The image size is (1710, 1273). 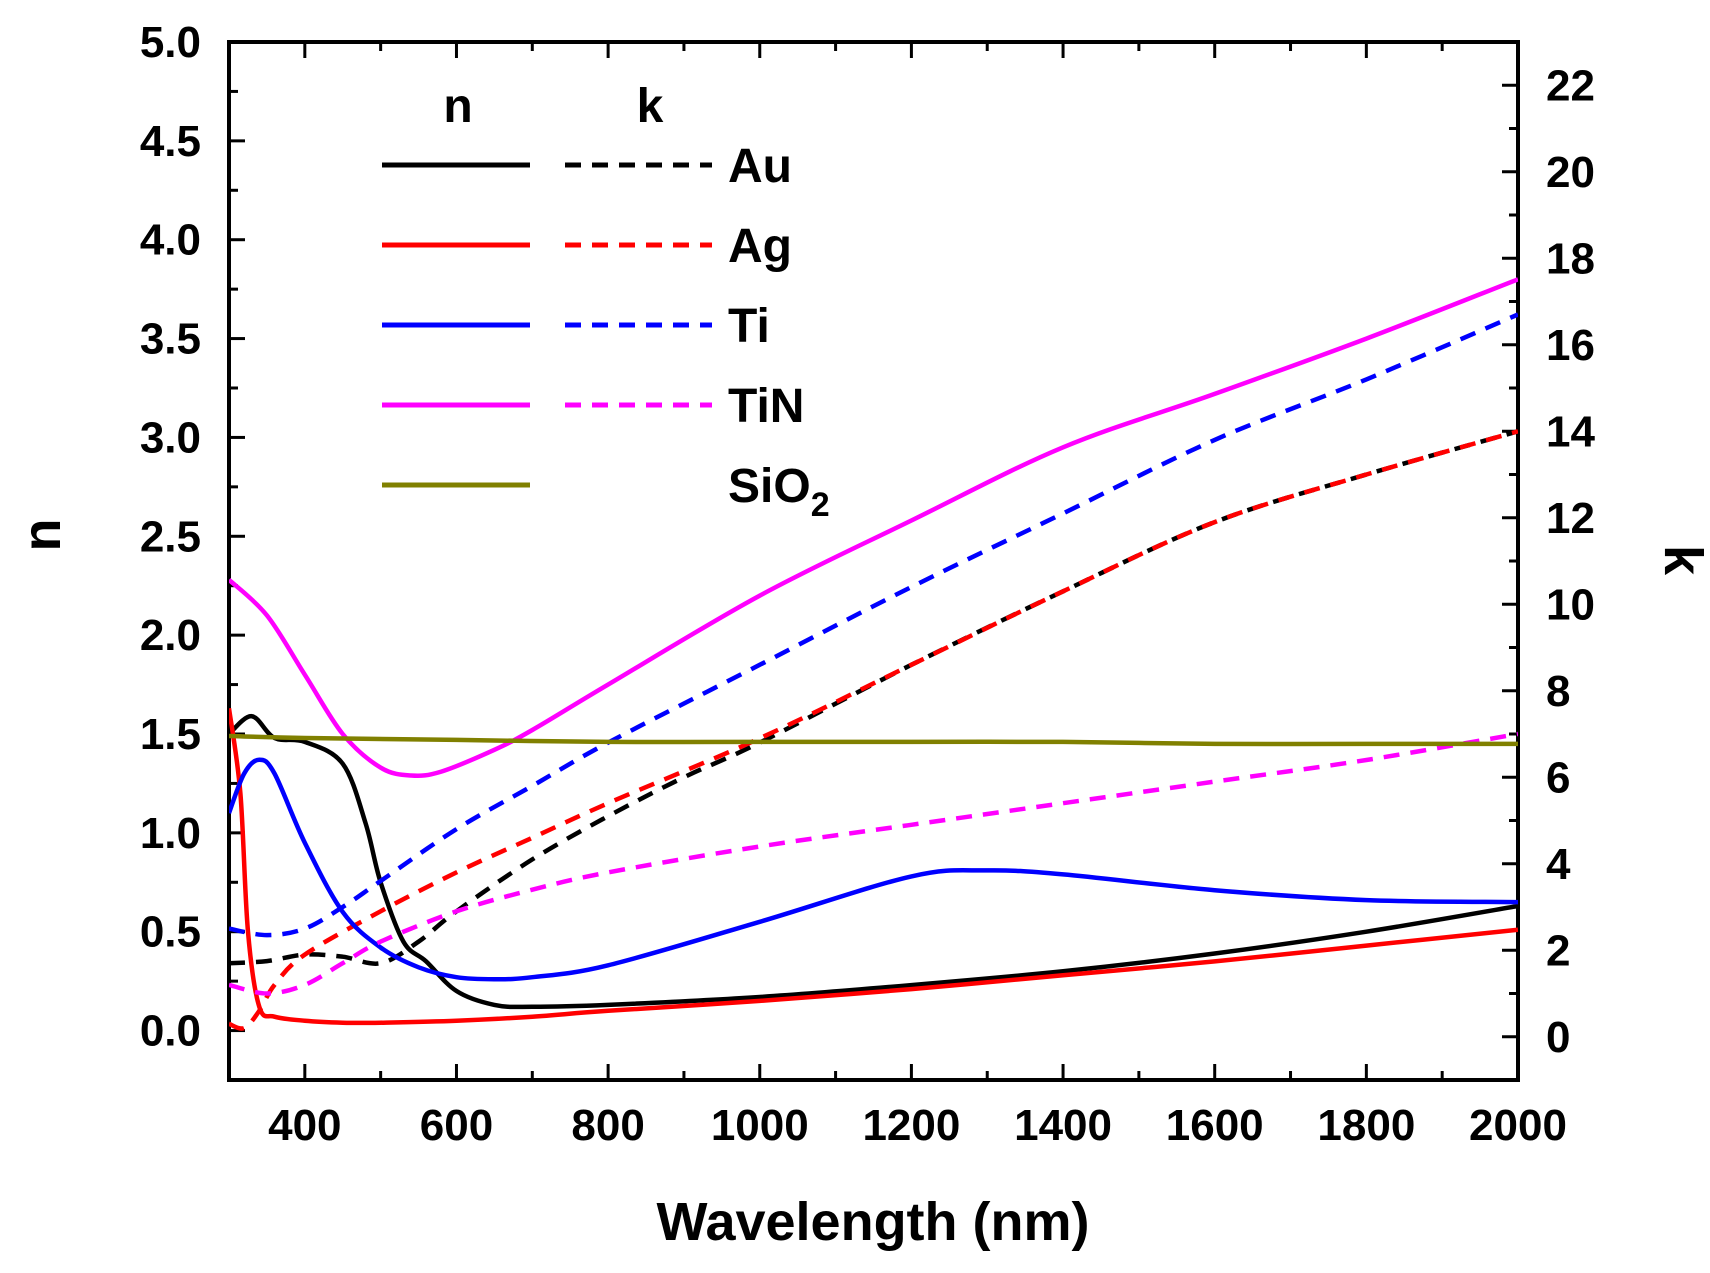 I want to click on y-axis-ticks: 0.0 0.5 1.0 1.5 2.0 2.5 3.0 3.5 4.0 4.5 5.0, so click(x=192, y=537).